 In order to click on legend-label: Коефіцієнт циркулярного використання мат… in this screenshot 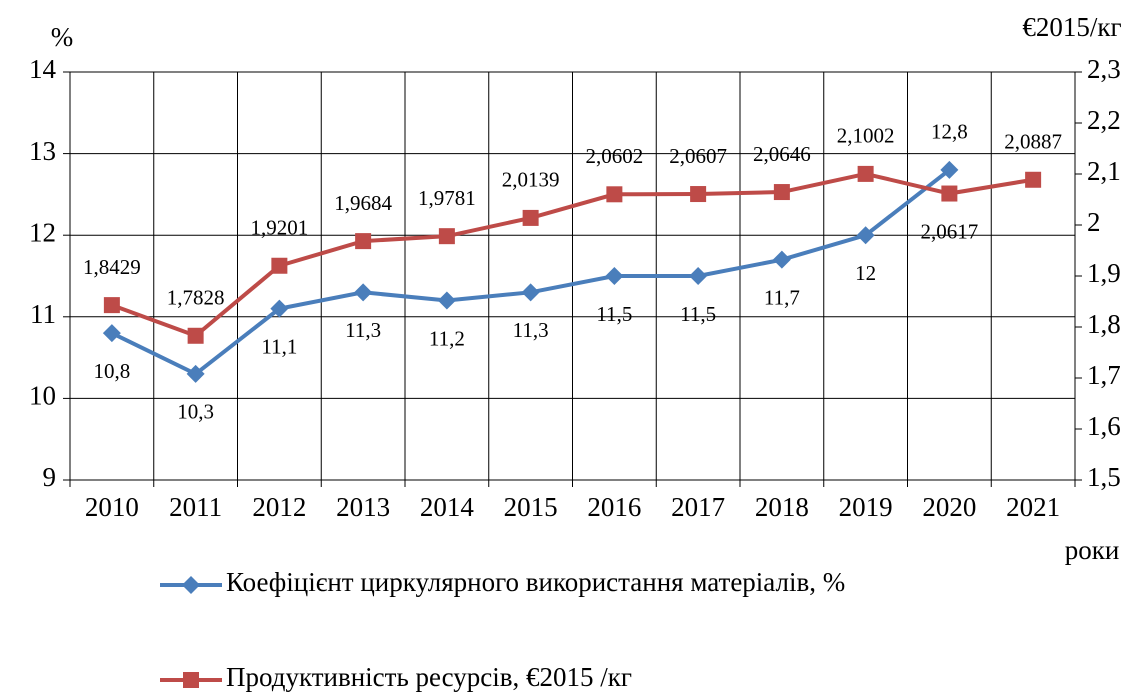, I will do `click(535, 582)`.